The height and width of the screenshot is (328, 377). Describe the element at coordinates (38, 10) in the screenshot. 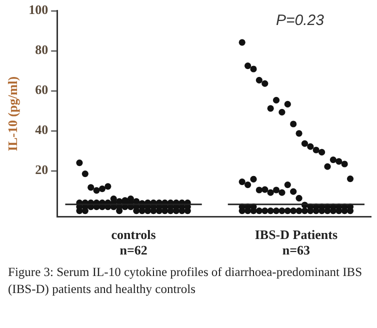

I see `y-tick-label: 100` at that location.